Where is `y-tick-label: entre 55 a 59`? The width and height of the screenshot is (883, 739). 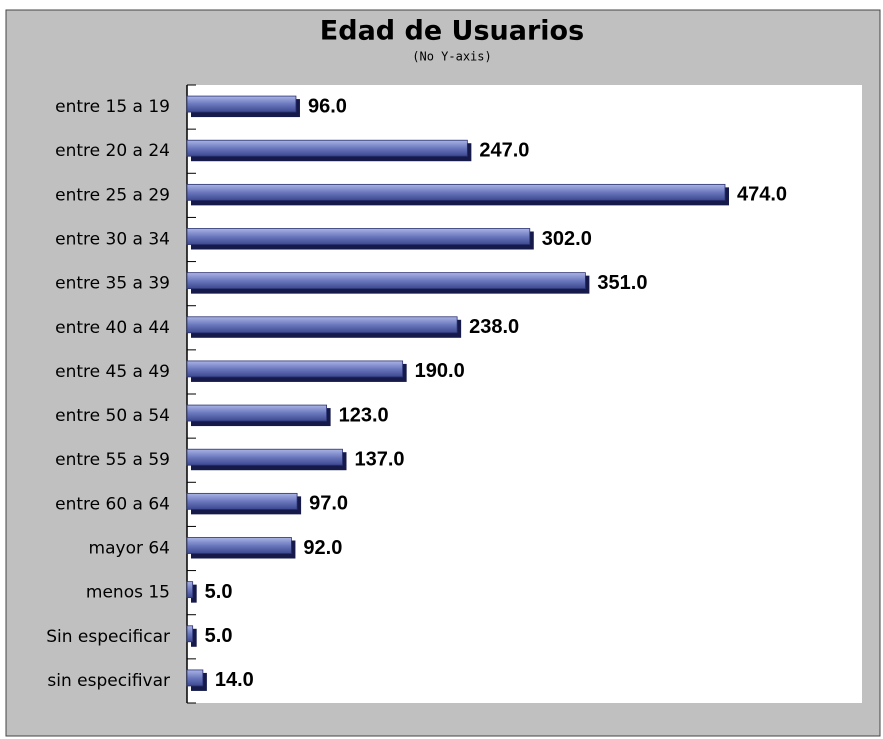
y-tick-label: entre 55 a 59 is located at coordinates (112, 460).